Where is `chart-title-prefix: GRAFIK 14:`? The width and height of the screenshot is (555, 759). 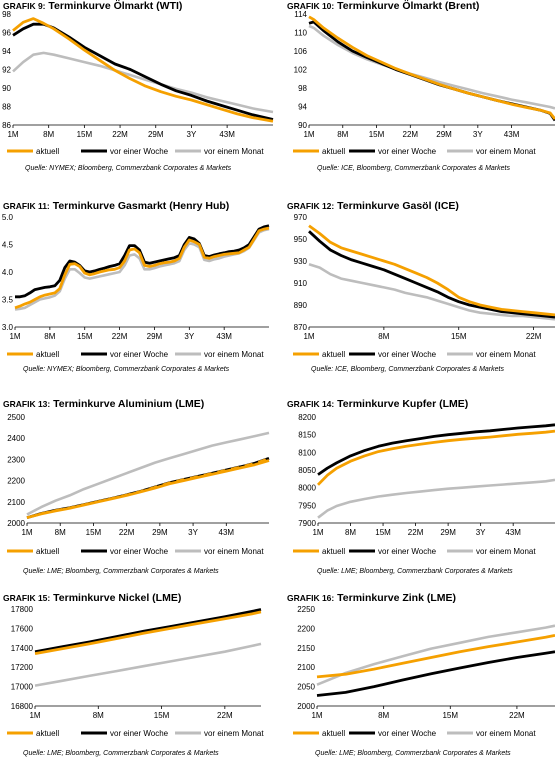 chart-title-prefix: GRAFIK 14: is located at coordinates (311, 404).